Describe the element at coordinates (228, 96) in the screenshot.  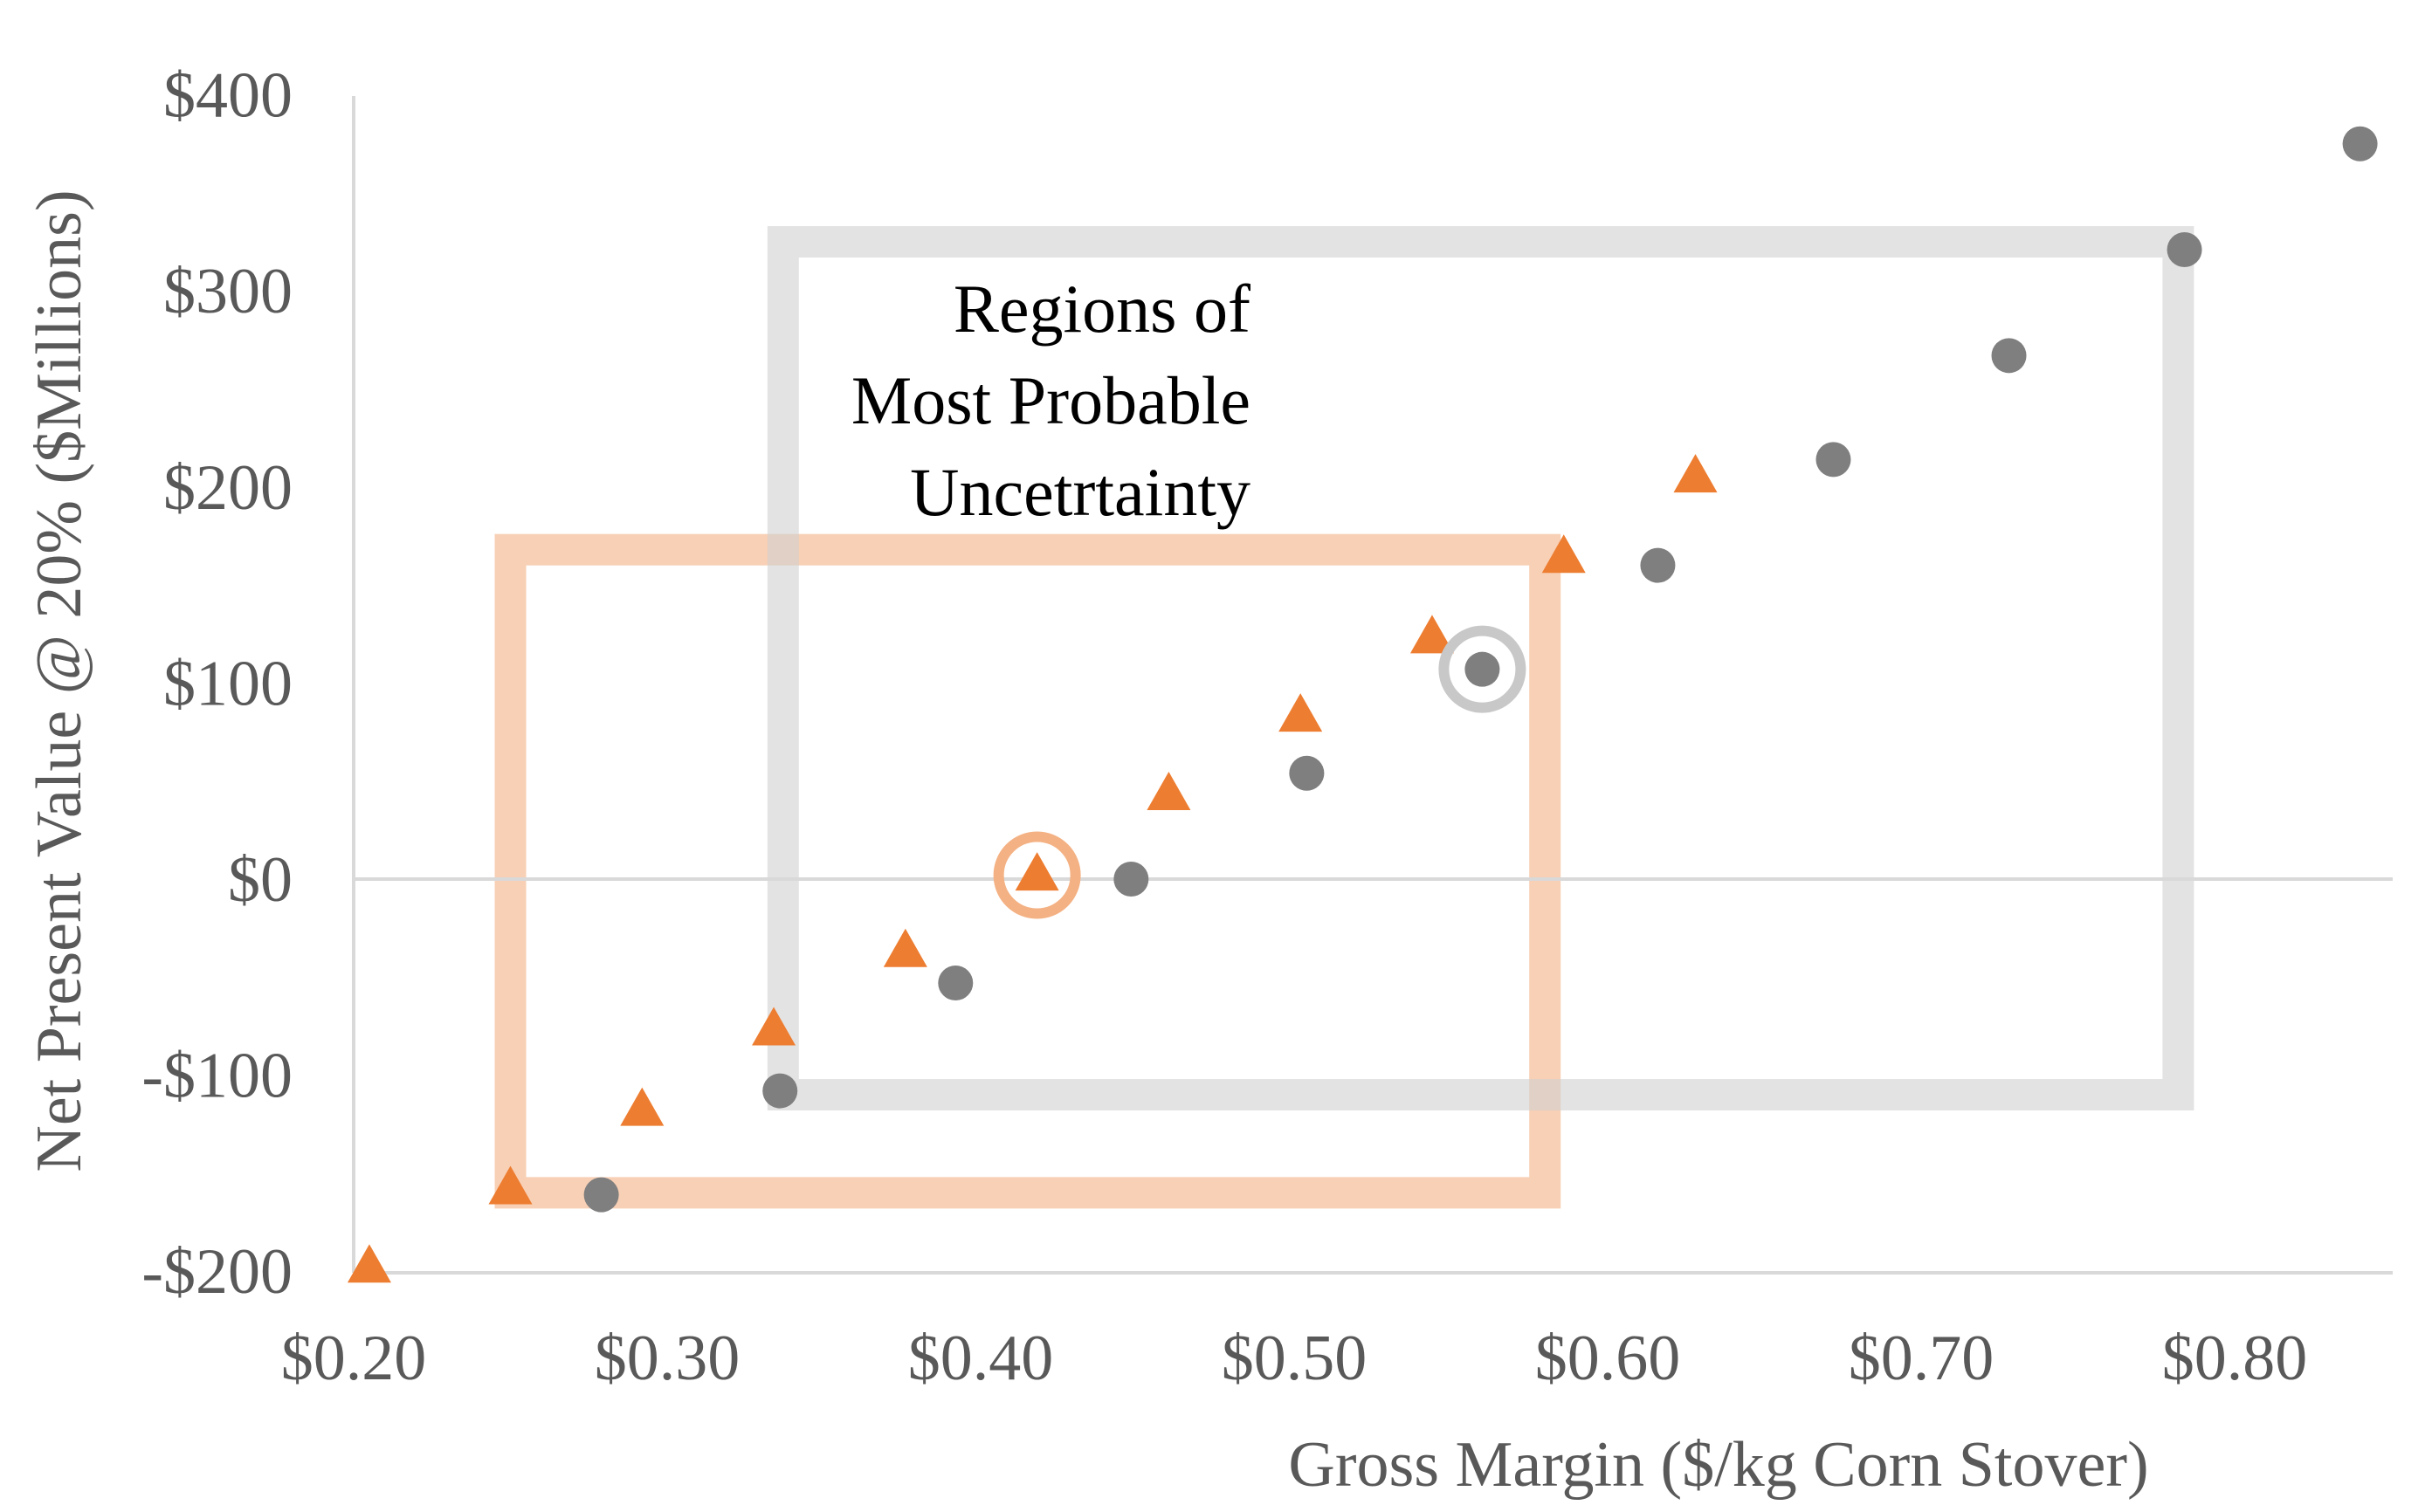
I see `y-tick-label: $400` at that location.